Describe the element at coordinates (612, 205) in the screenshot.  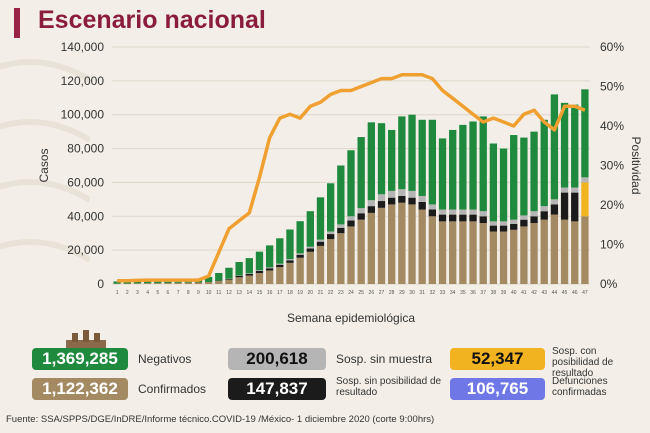
I see `y2-tick-label: 20%` at that location.